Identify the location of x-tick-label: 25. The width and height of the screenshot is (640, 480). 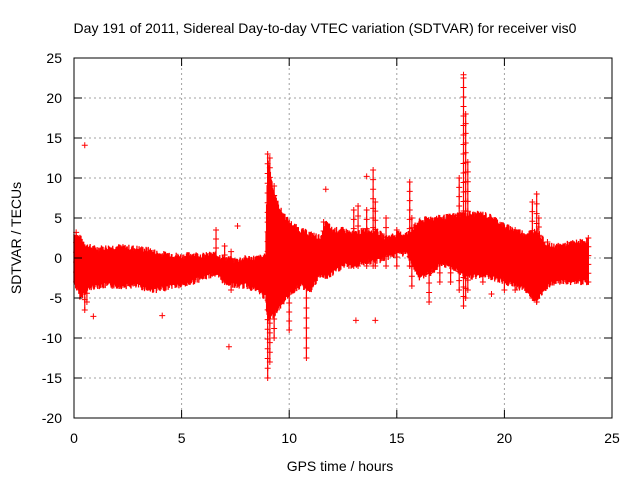
(612, 438).